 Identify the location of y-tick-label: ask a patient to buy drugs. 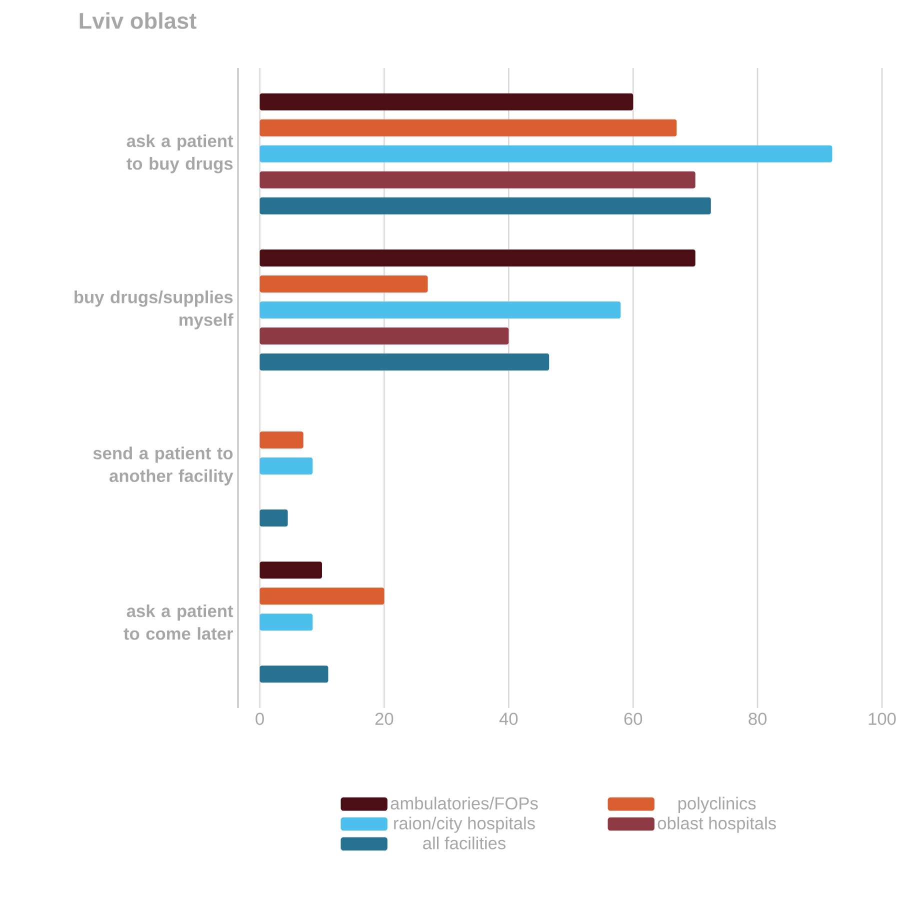
(180, 154).